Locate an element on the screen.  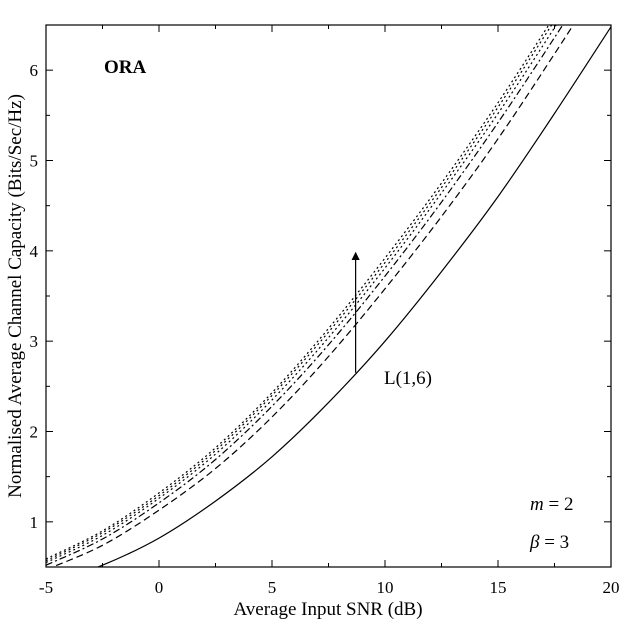
y-tick-label: 3 is located at coordinates (34, 341).